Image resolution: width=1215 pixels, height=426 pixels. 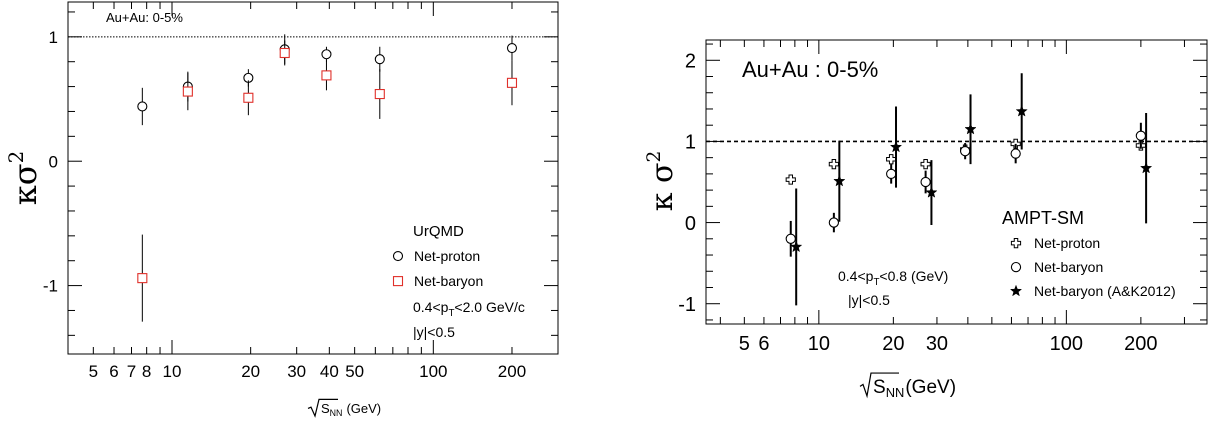 I want to click on x-axis-label-text: SNN(GeV), so click(x=914, y=388).